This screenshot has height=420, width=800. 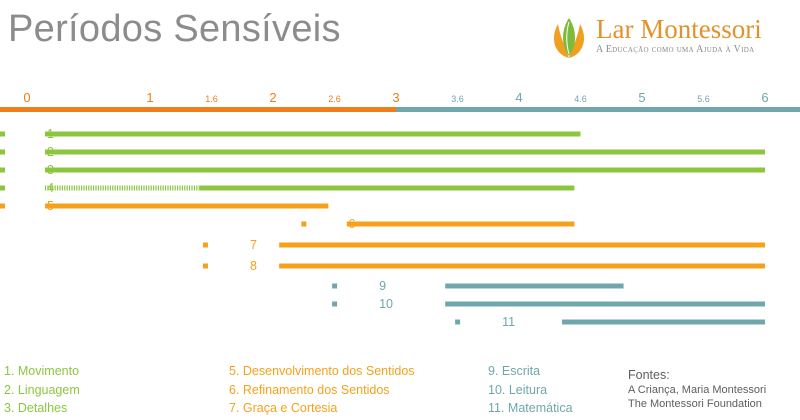 I want to click on legend-item-movimento: 1. Movimento, so click(x=42, y=371).